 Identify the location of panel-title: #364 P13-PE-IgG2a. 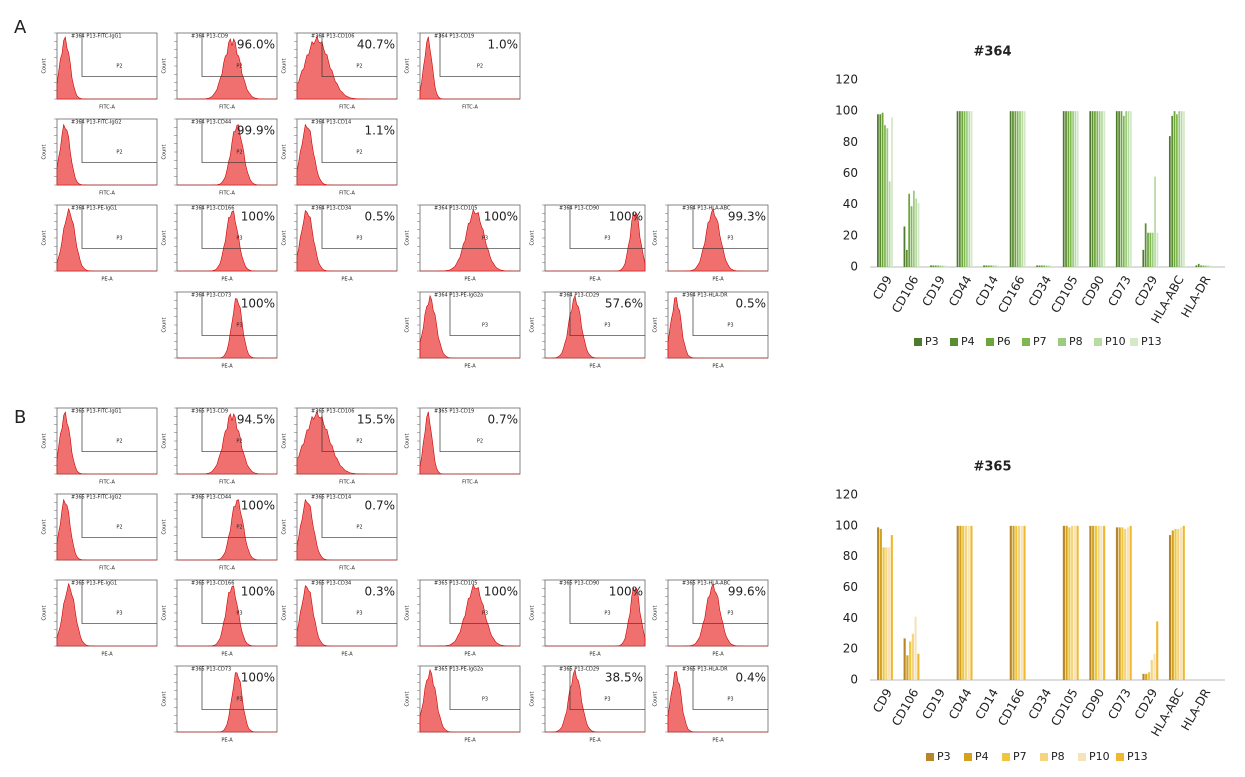
(458, 296).